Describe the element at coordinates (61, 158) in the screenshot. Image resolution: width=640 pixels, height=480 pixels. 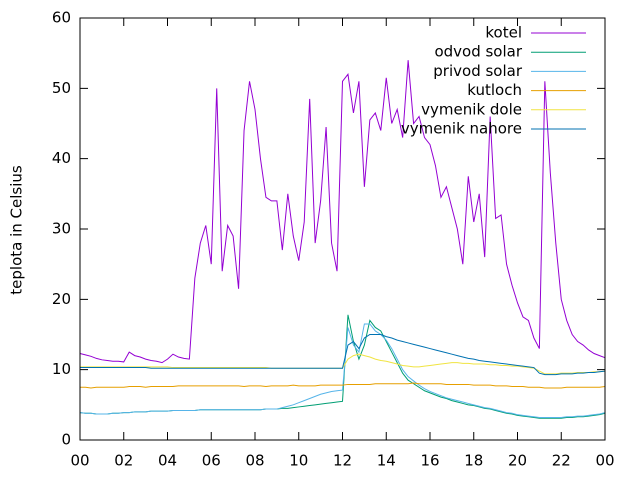
I see `y-tick-label: 40` at that location.